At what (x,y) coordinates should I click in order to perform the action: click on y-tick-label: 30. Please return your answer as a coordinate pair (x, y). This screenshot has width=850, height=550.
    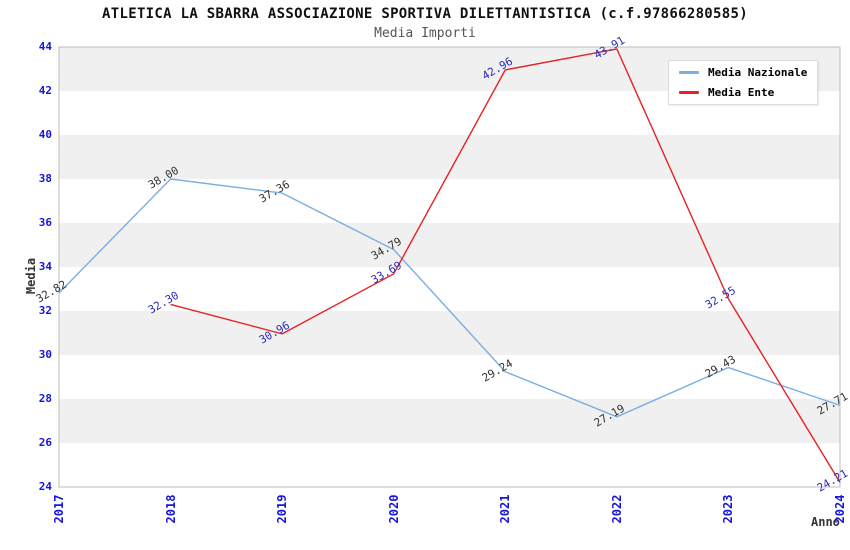
    Looking at the image, I should click on (45, 354).